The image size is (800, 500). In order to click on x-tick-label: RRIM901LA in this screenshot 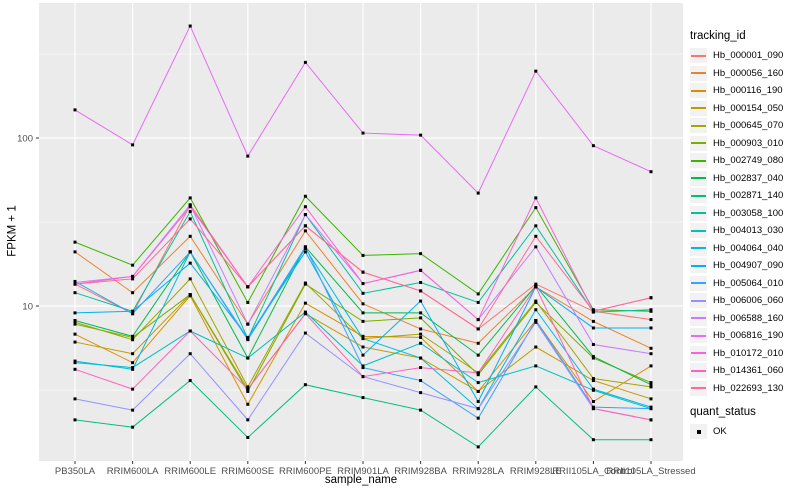, I will do `click(363, 471)`.